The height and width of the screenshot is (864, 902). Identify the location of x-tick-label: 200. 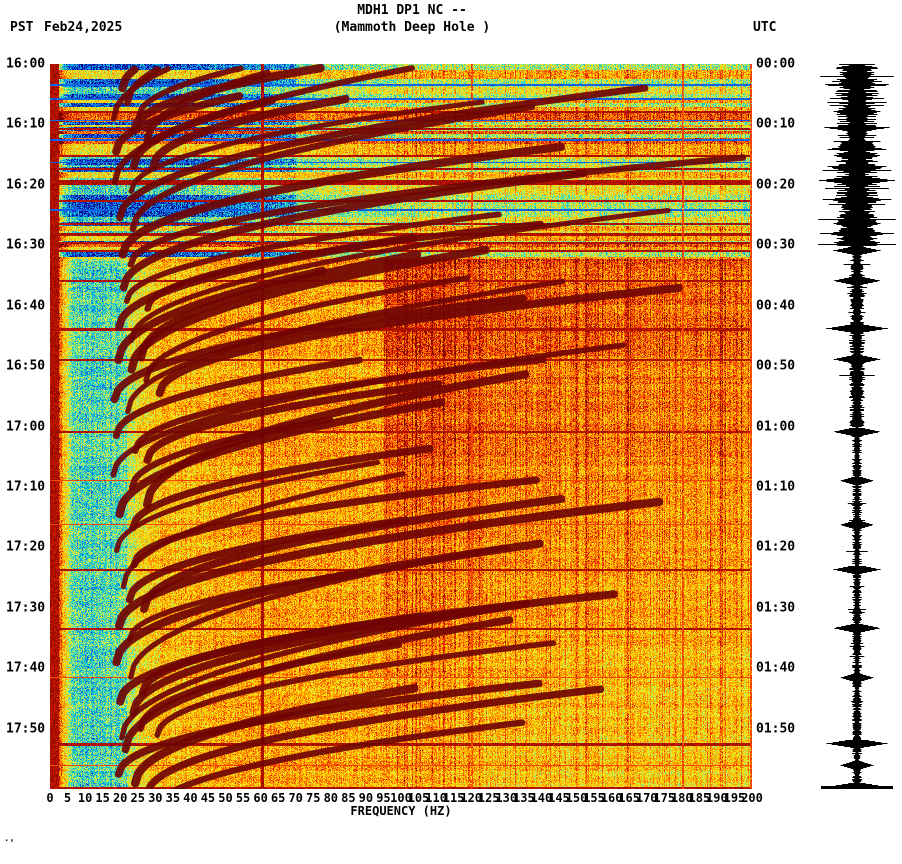
(752, 798).